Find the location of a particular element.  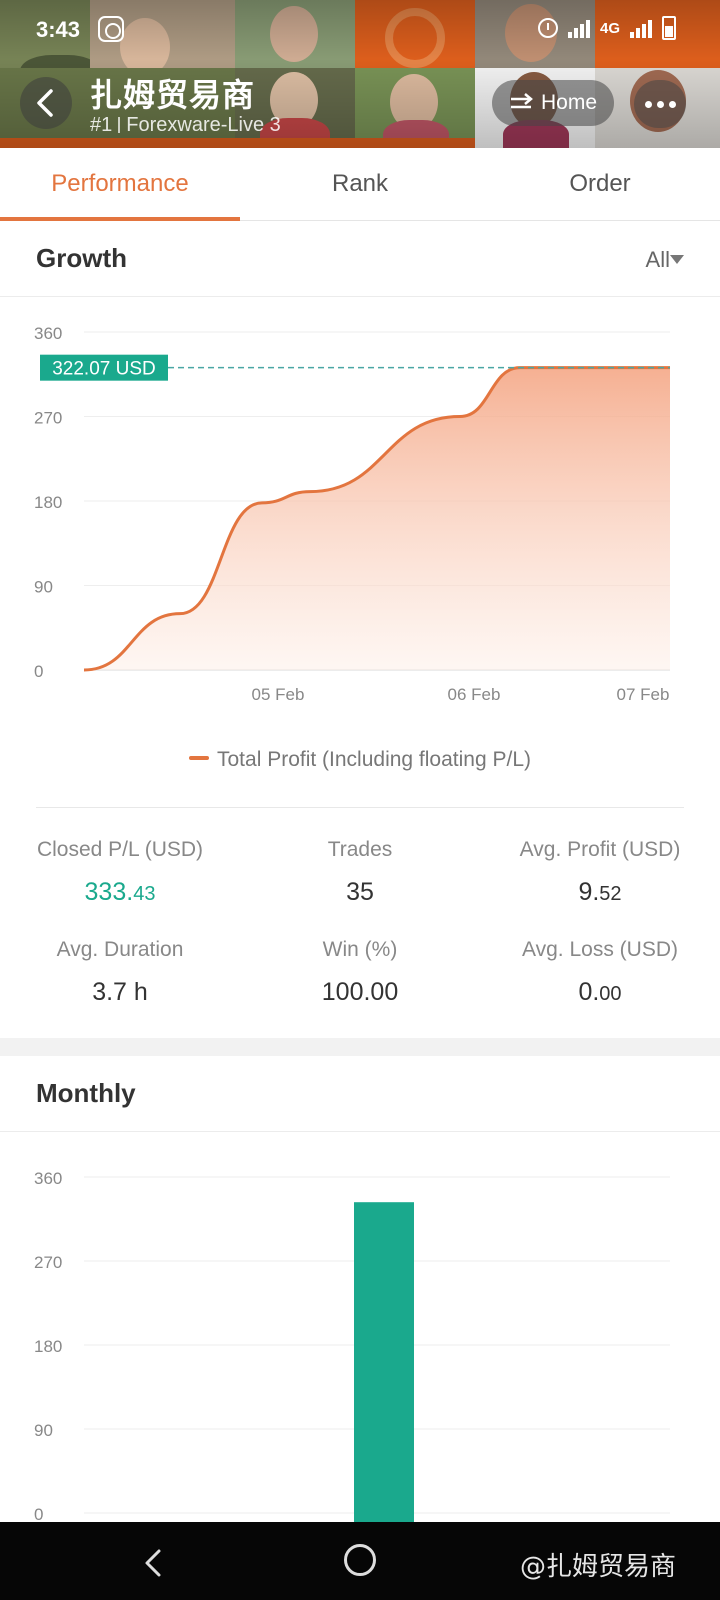

tab-performance: Performance is located at coordinates (120, 184).